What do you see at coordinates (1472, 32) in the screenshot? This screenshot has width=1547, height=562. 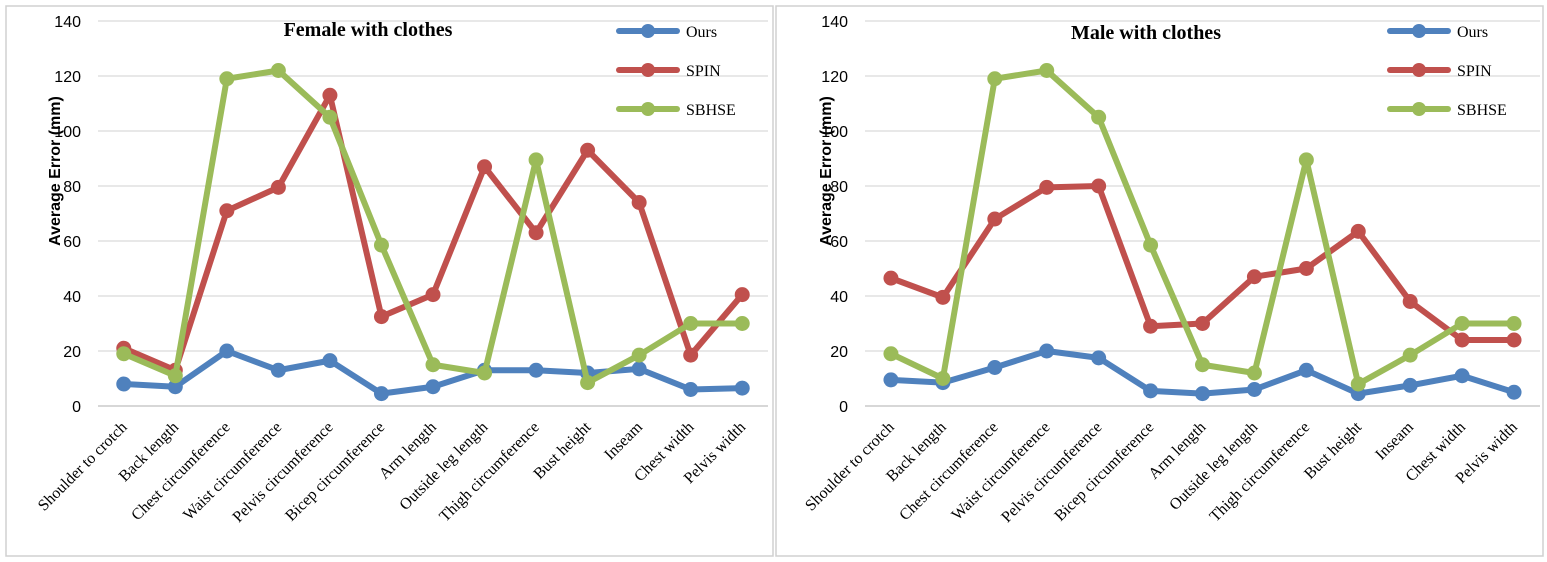 I see `legend-label-ours: Ours` at bounding box center [1472, 32].